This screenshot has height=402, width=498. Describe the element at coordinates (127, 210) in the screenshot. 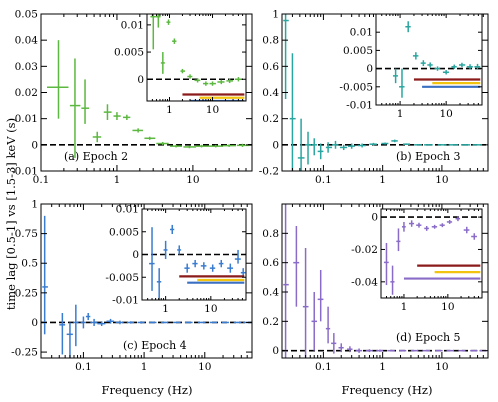

I see `inset-epoch4-ytick-label: 0.01` at that location.